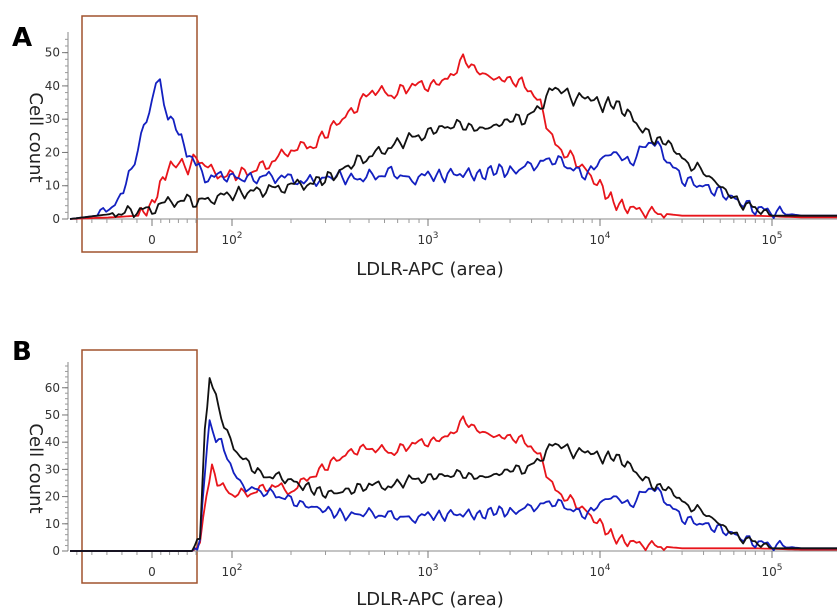 This screenshot has height=609, width=837. Describe the element at coordinates (52, 388) in the screenshot. I see `y-tick-label: 60` at that location.